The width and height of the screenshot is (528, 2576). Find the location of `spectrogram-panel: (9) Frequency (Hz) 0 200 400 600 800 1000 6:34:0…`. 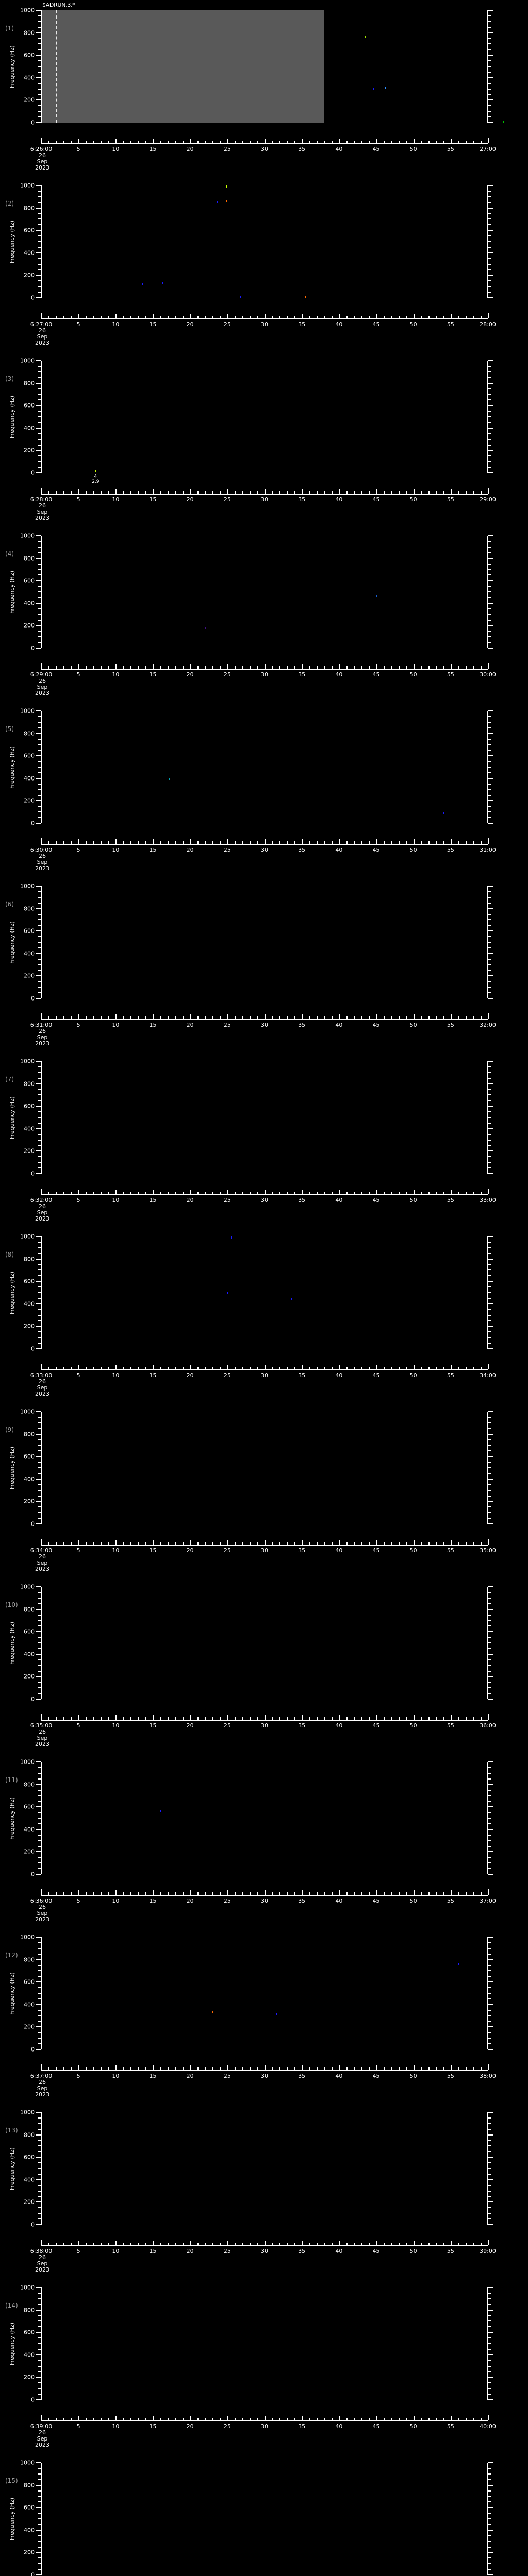

spectrogram-panel: (9) Frequency (Hz) 0 200 400 600 800 1000 6:34:0… is located at coordinates (264, 1489).